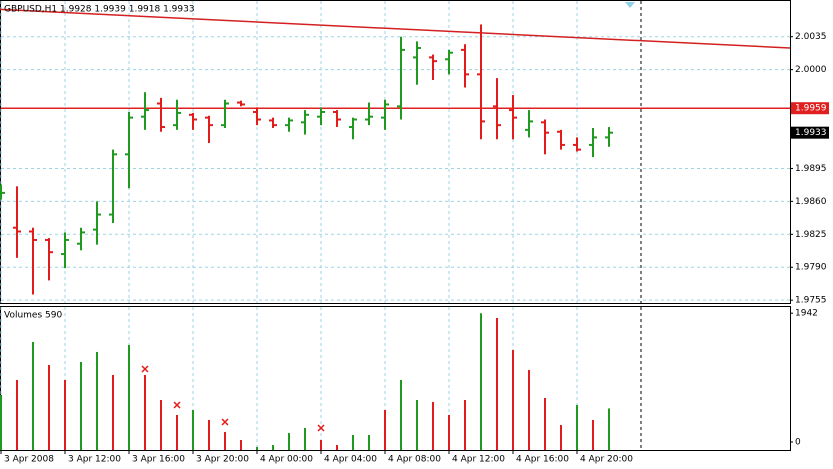 This screenshot has height=469, width=833. What do you see at coordinates (798, 443) in the screenshot?
I see `y-tick-label: 0` at bounding box center [798, 443].